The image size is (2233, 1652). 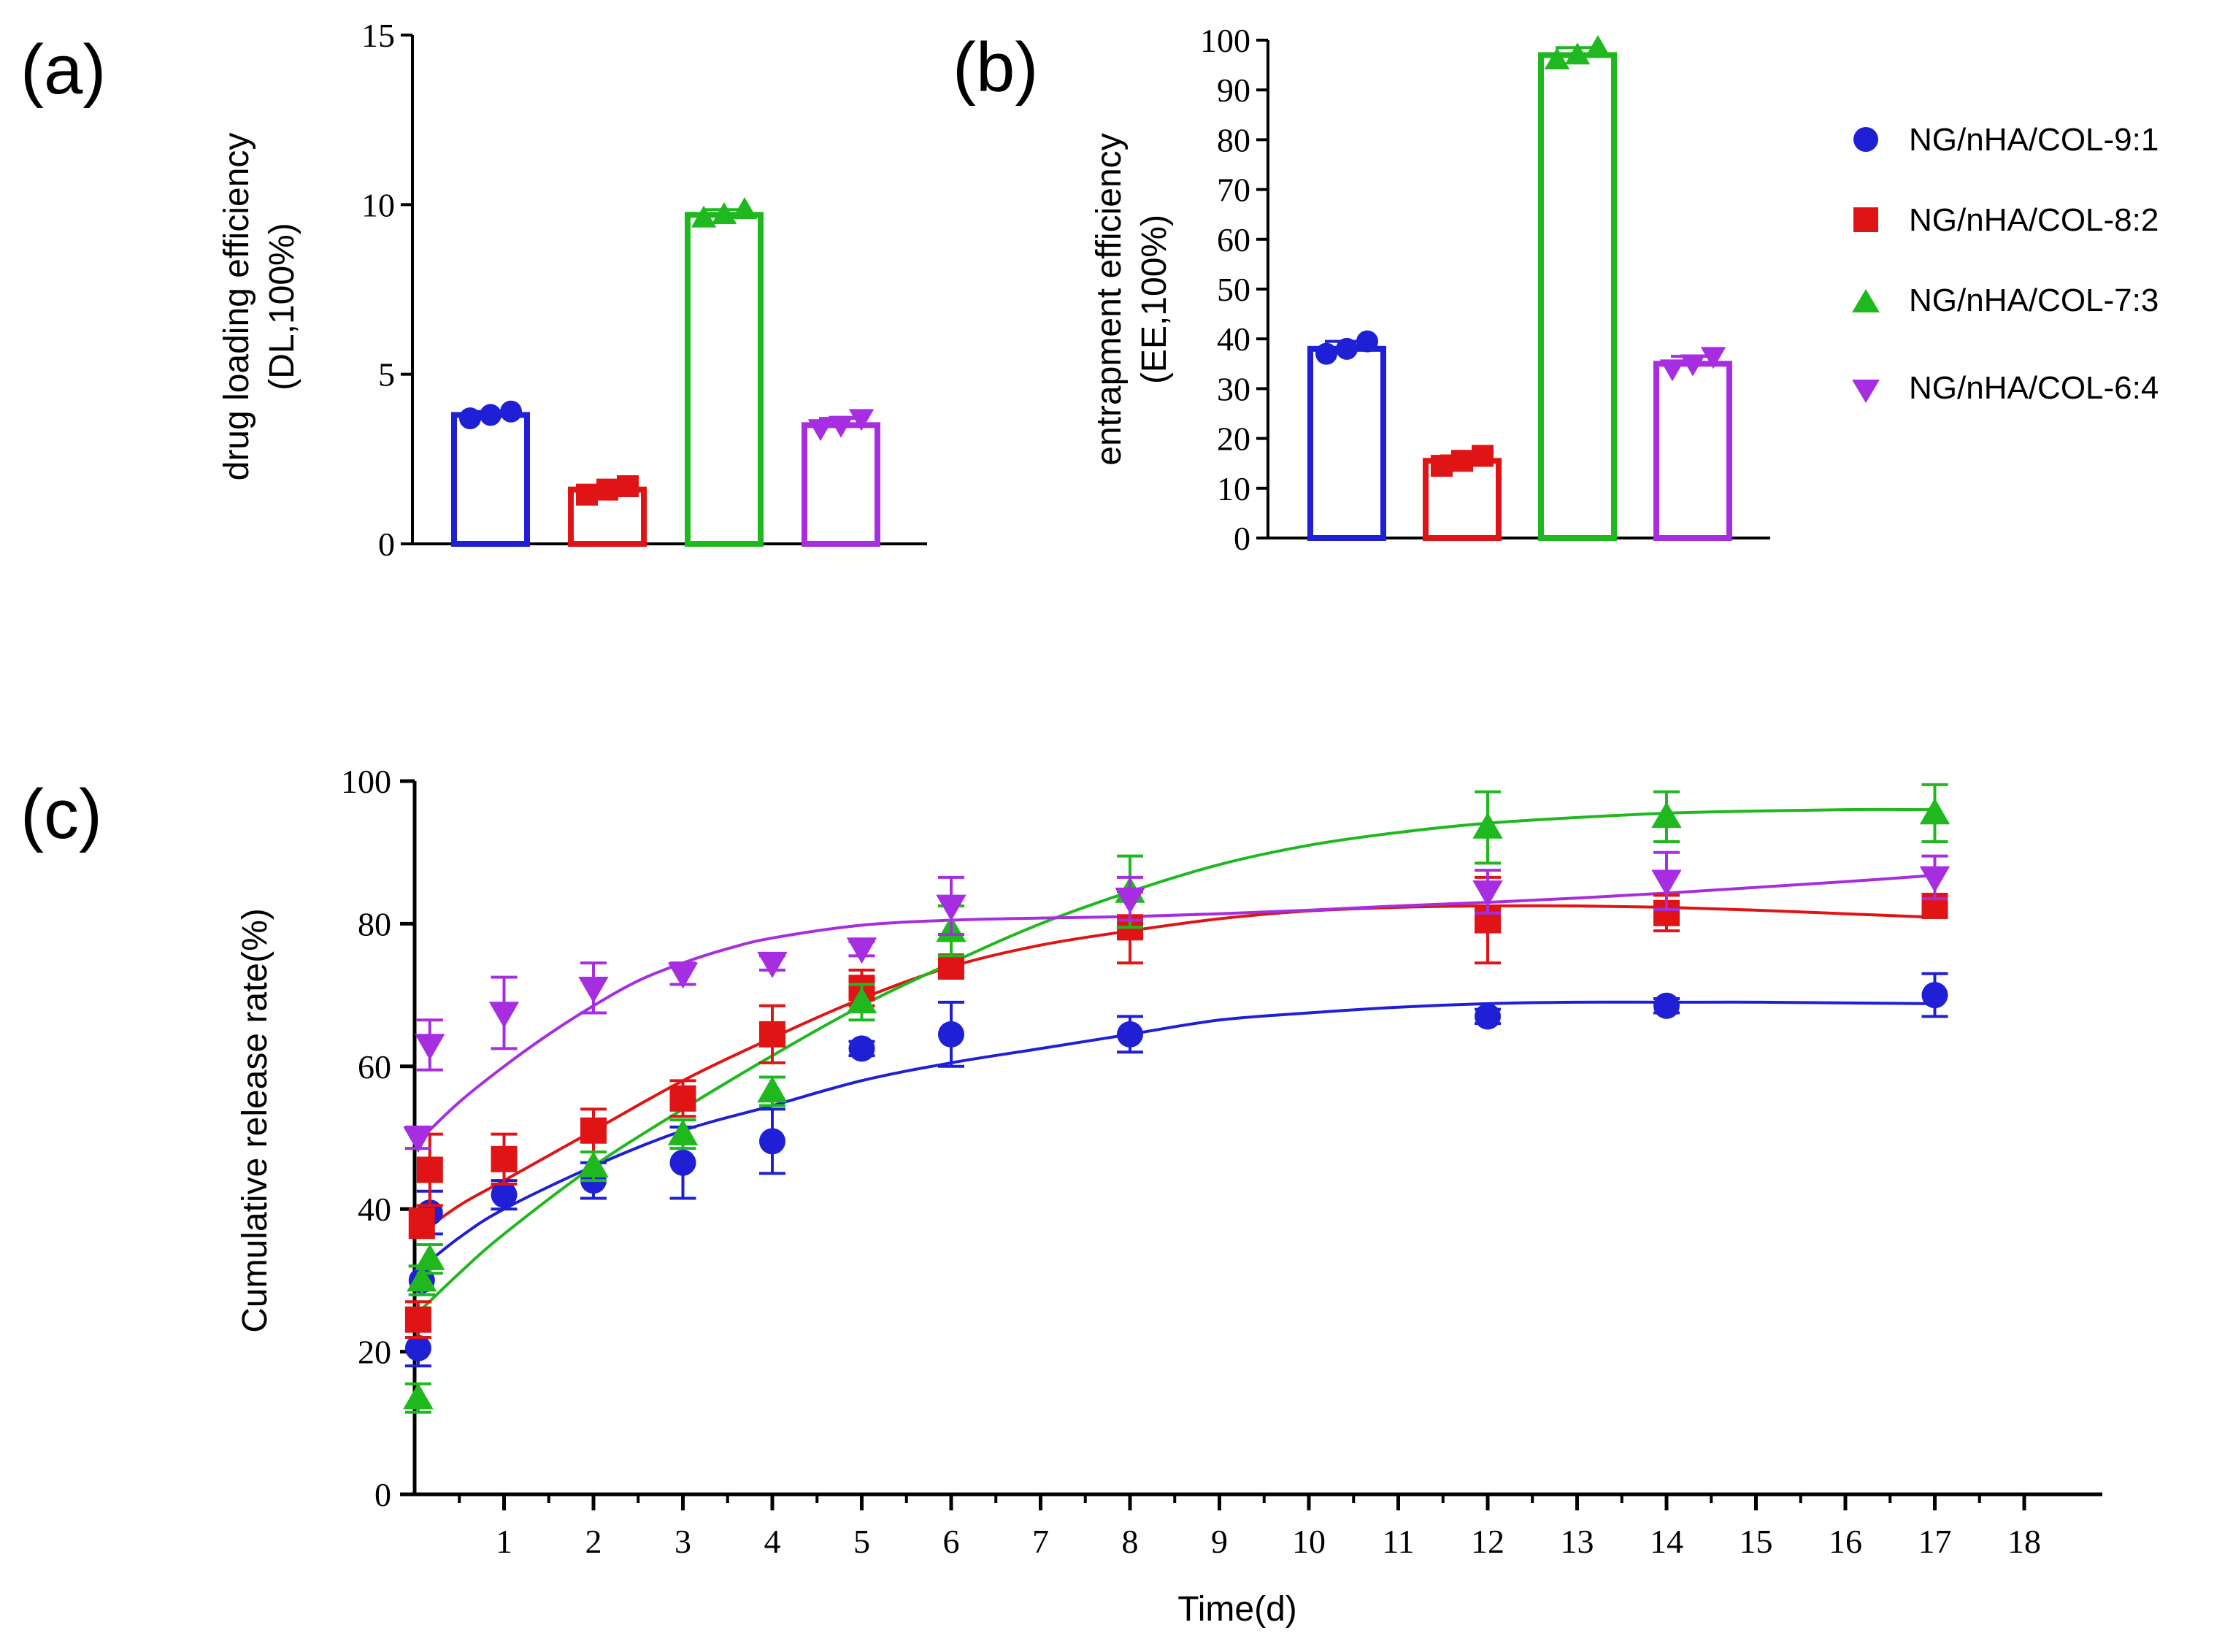 I want to click on panel-c-ytick-label-0: 0, so click(x=382, y=1495).